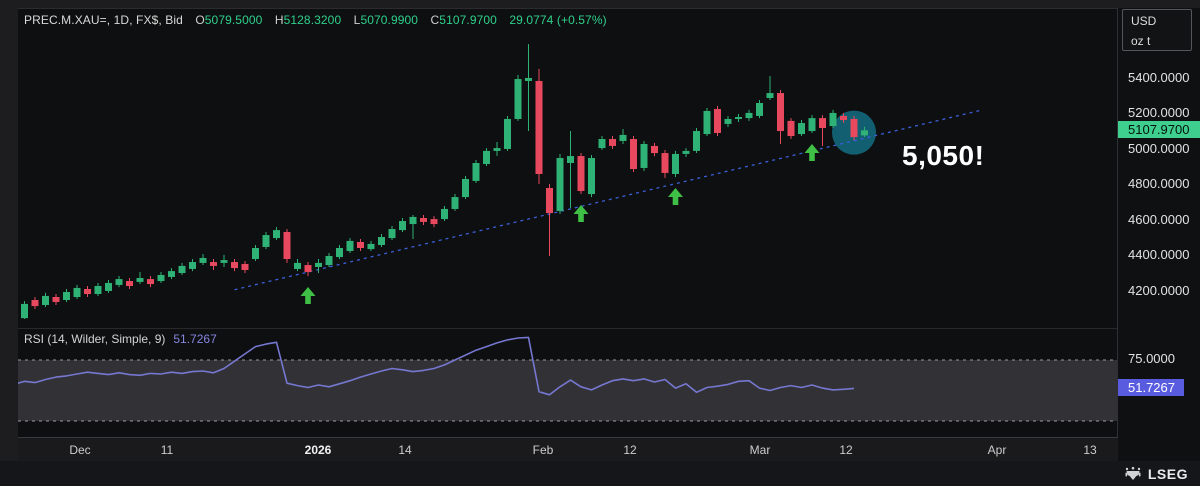 Image resolution: width=1200 pixels, height=486 pixels. What do you see at coordinates (1159, 290) in the screenshot?
I see `price-tick: 4200.0000` at bounding box center [1159, 290].